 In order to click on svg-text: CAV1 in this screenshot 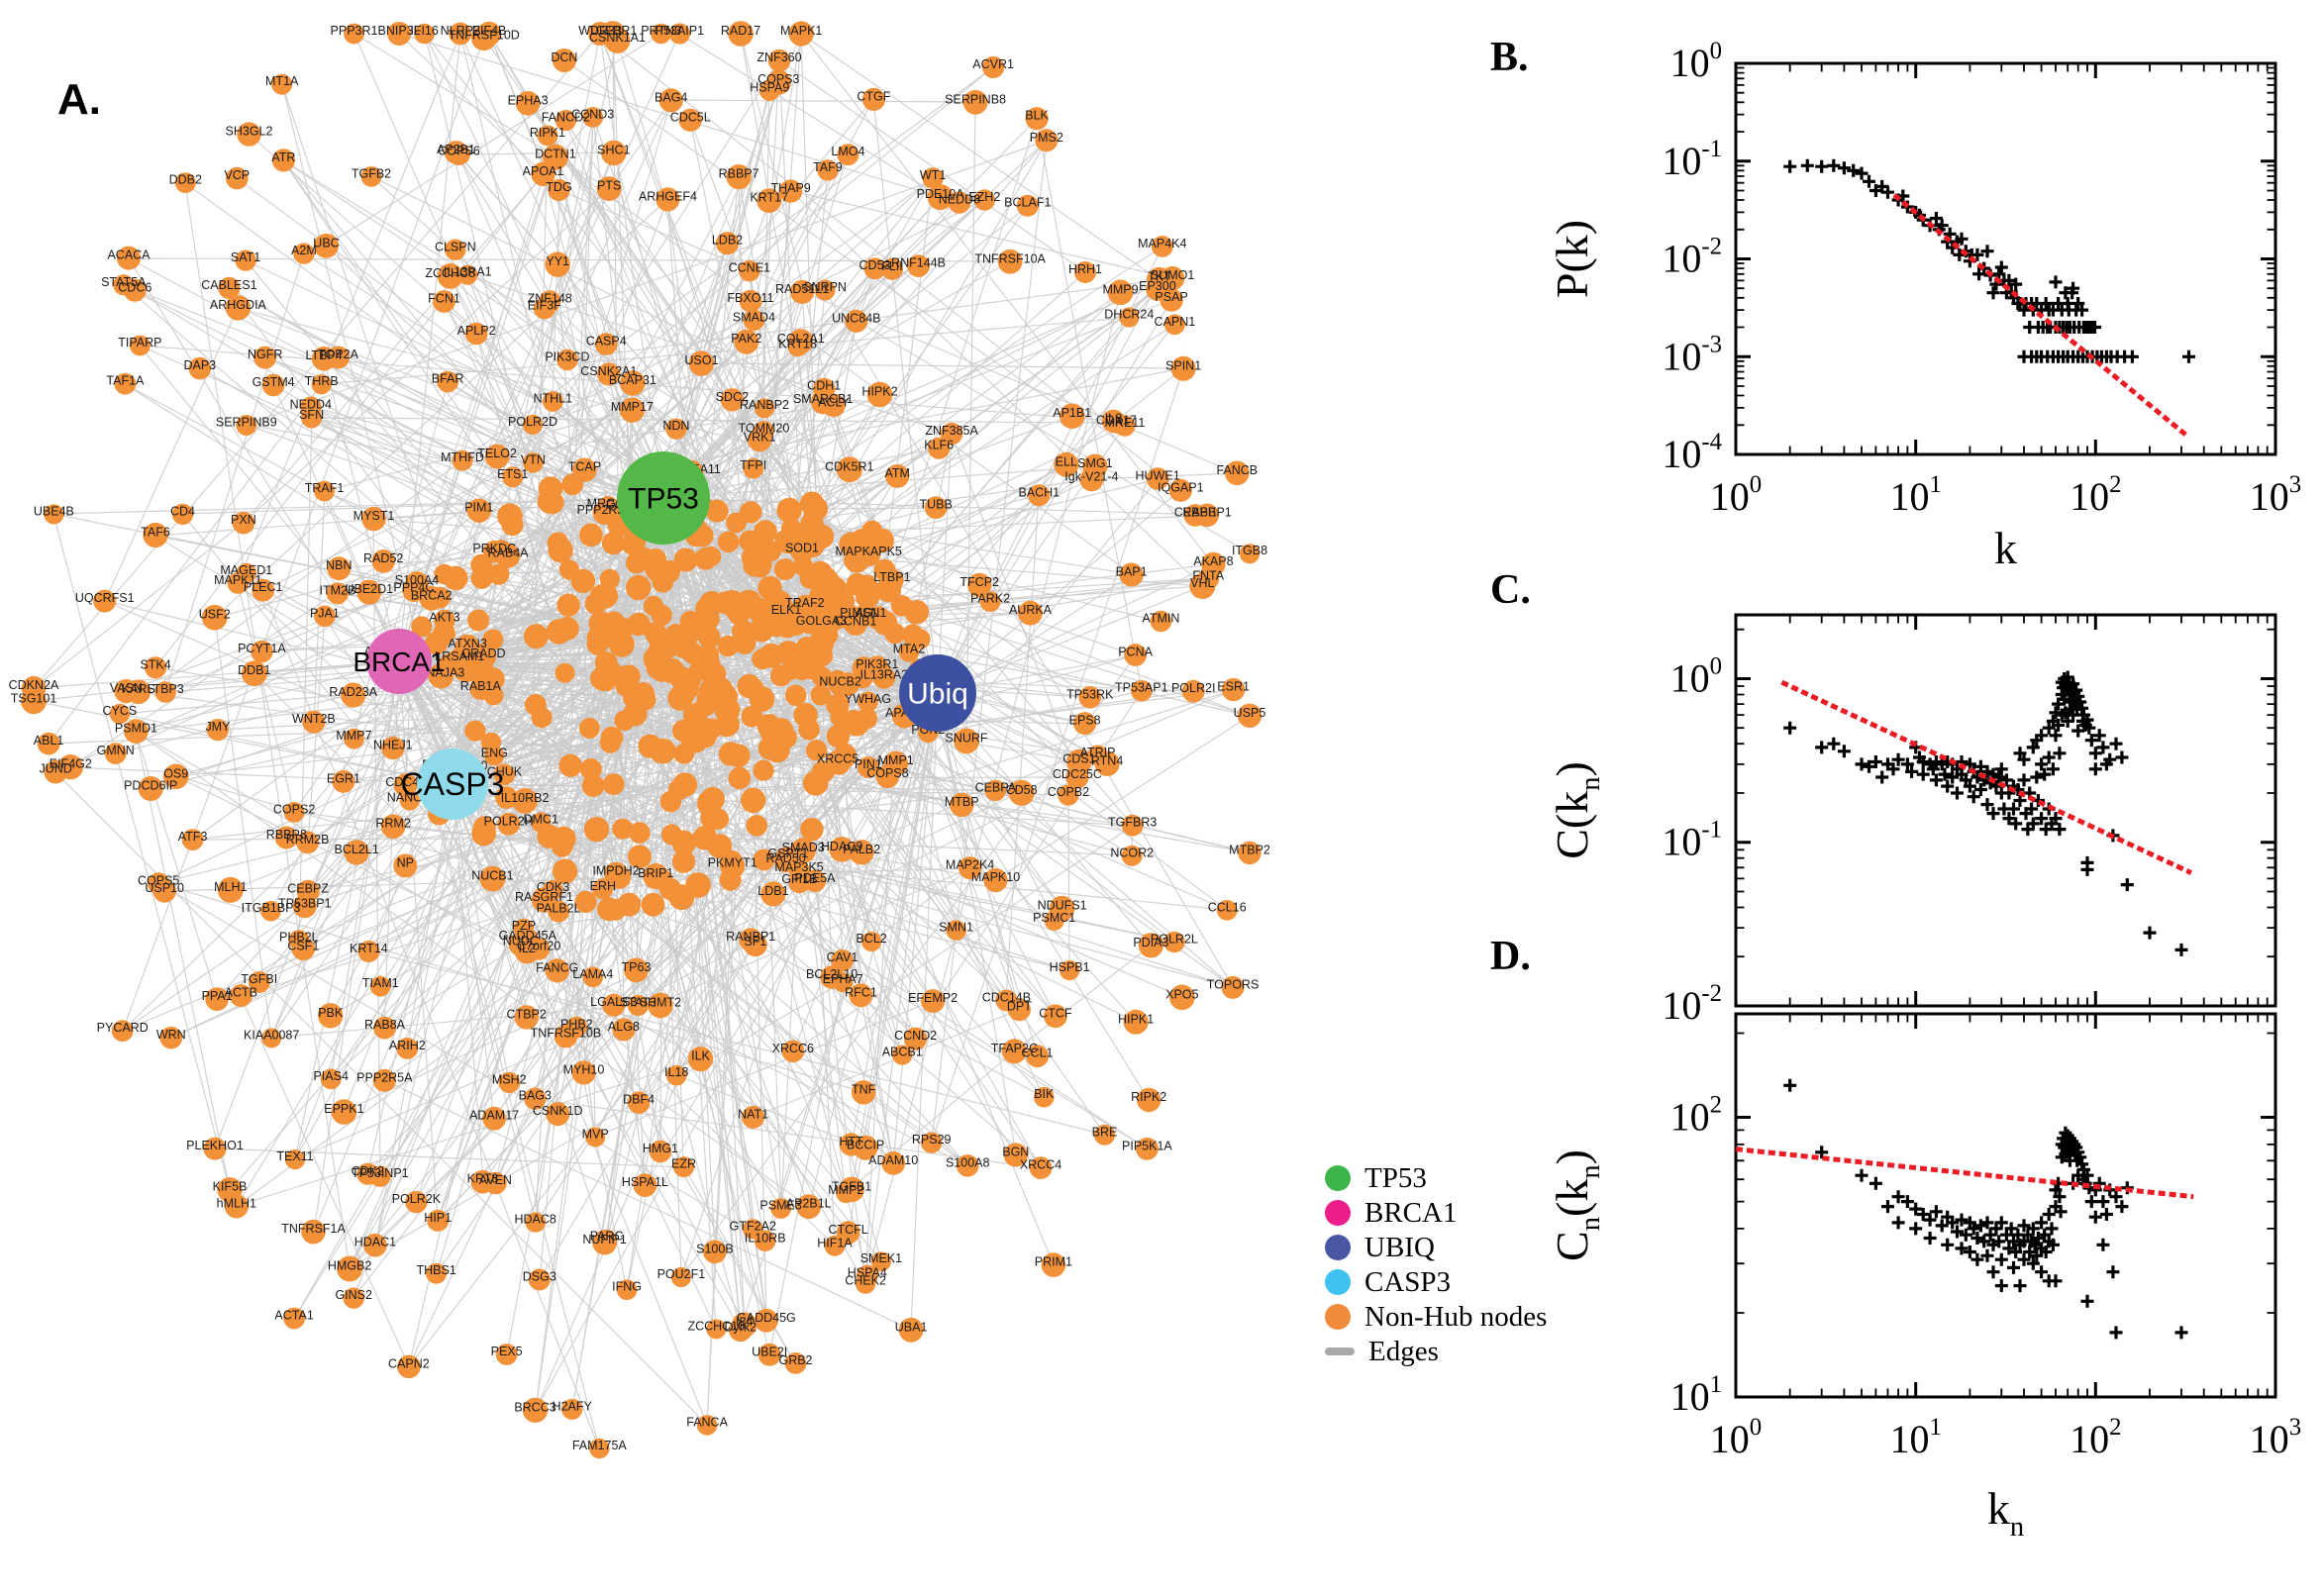, I will do `click(842, 957)`.